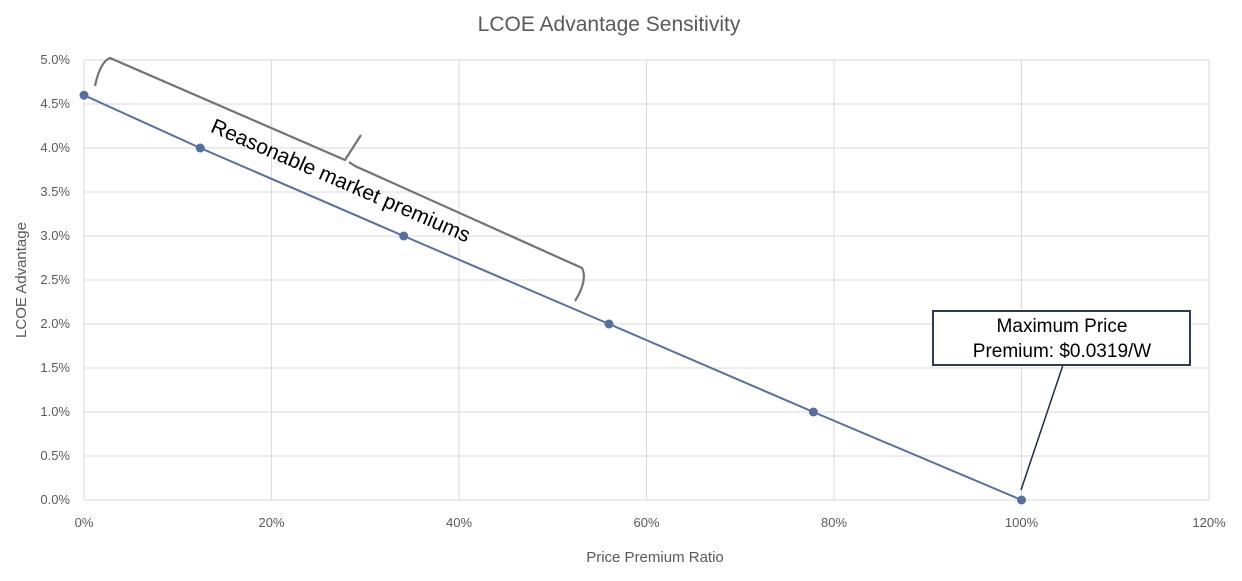 The height and width of the screenshot is (581, 1242). Describe the element at coordinates (271, 522) in the screenshot. I see `x-tick-label: 20%` at that location.